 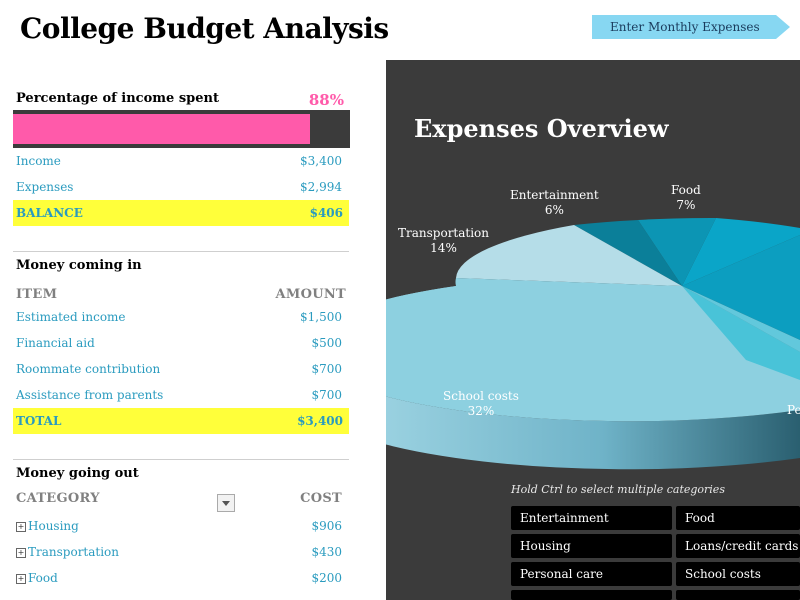 I want to click on arrow-banner-icon, so click(x=691, y=27).